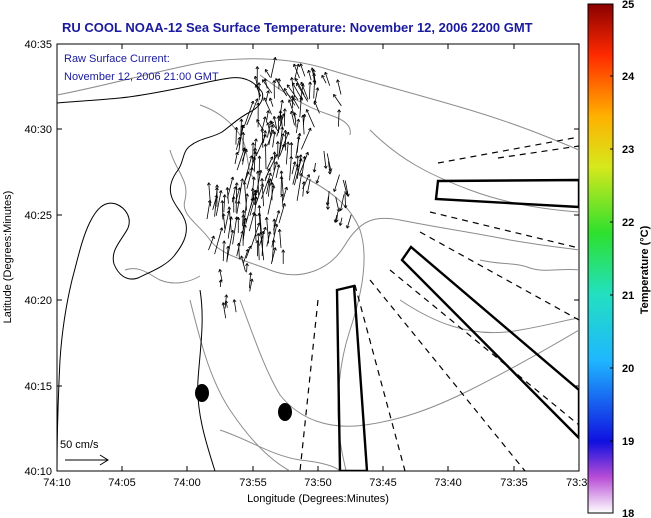 The image size is (651, 518). Describe the element at coordinates (285, 412) in the screenshot. I see `station-dot` at that location.